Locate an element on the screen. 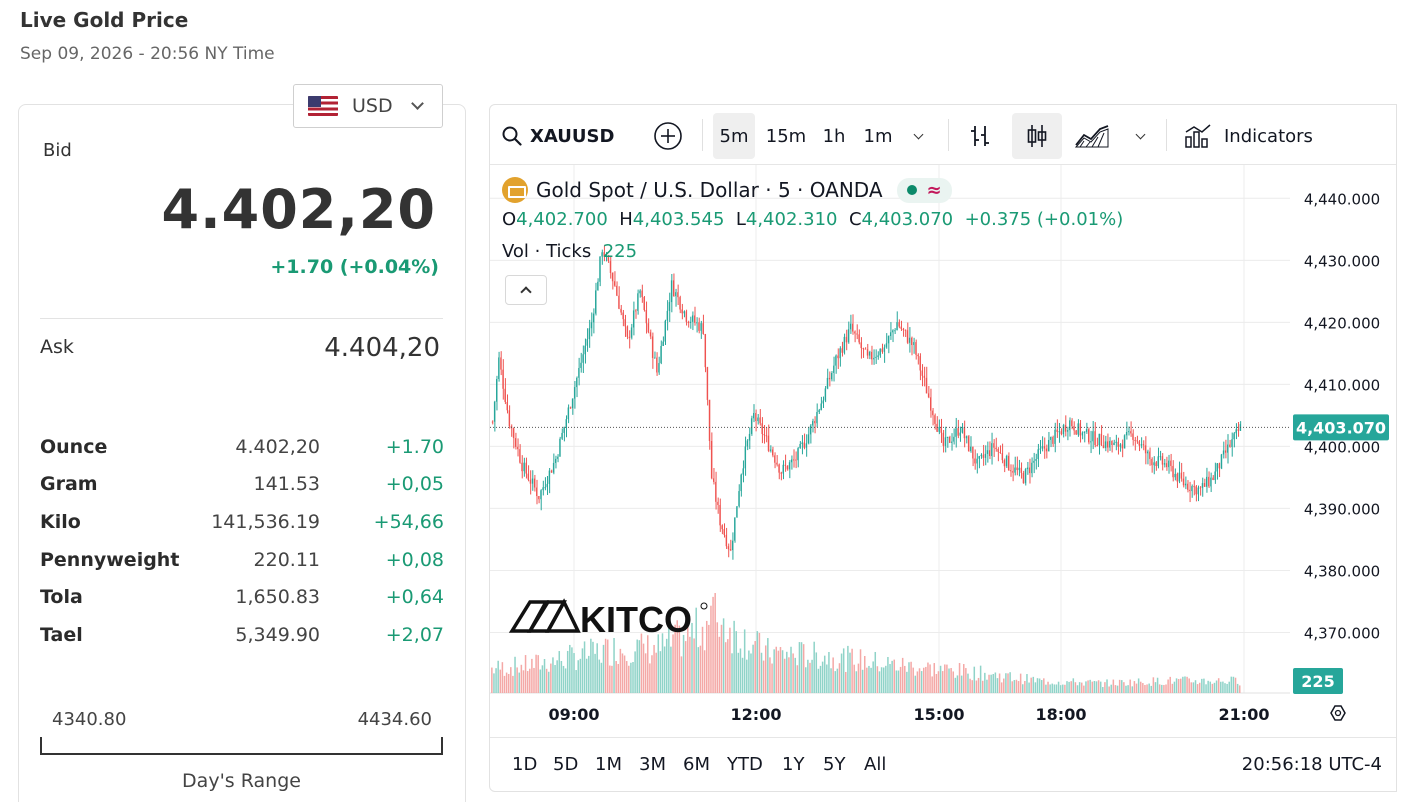 The image size is (1408, 802). chart-clock: 20:56:18 UTC-4 is located at coordinates (1311, 764).